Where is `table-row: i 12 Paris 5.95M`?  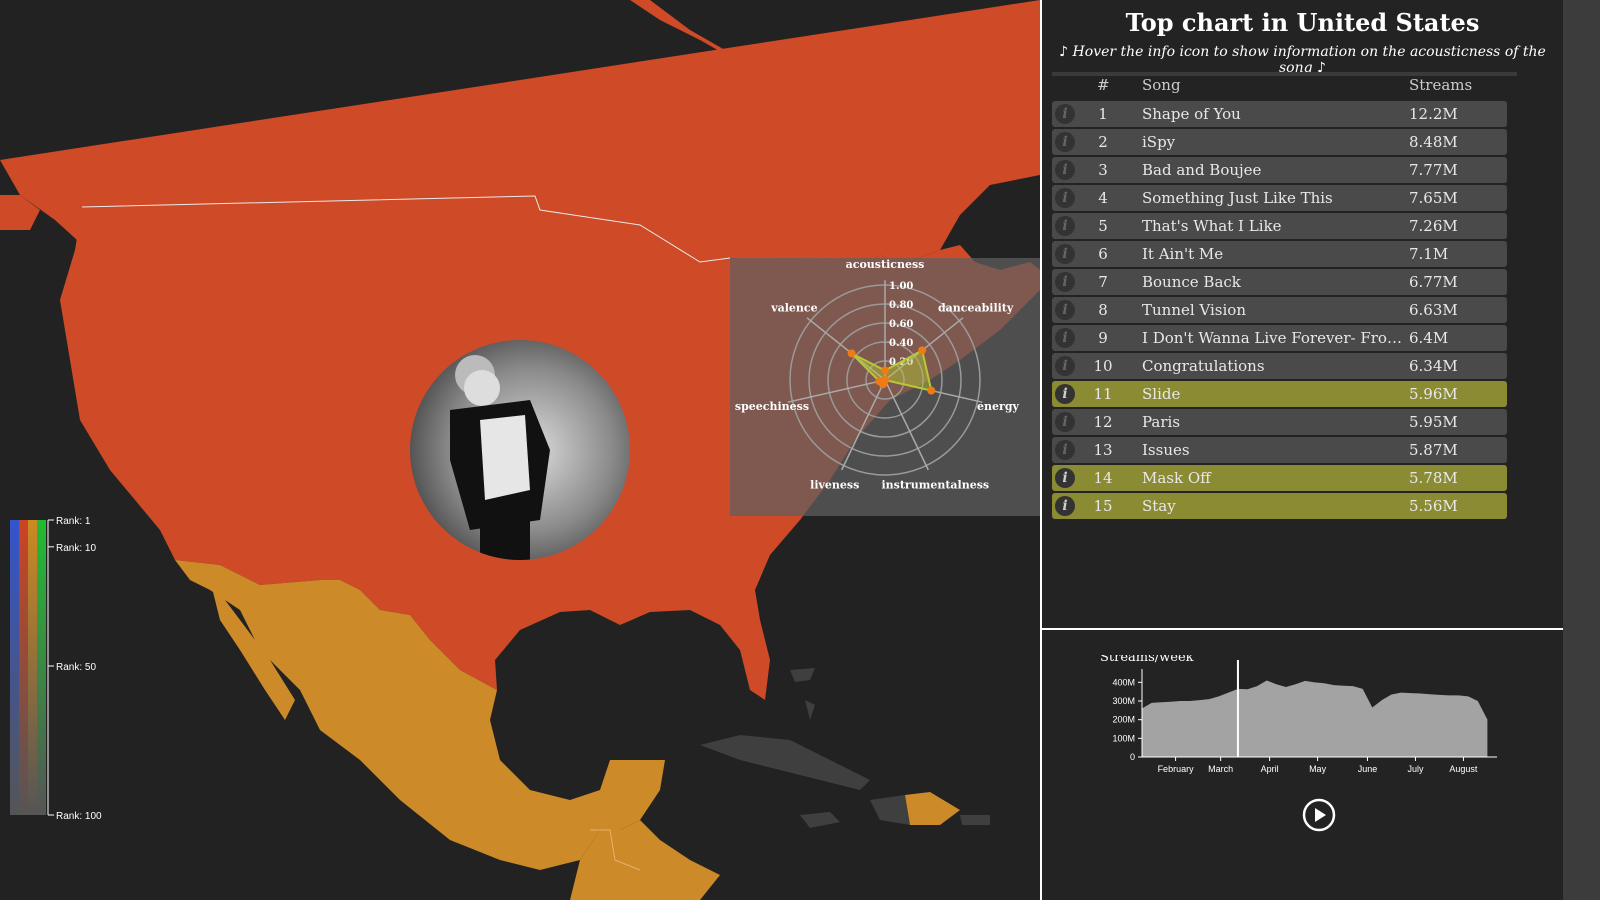
table-row: i 12 Paris 5.95M is located at coordinates (1279, 422).